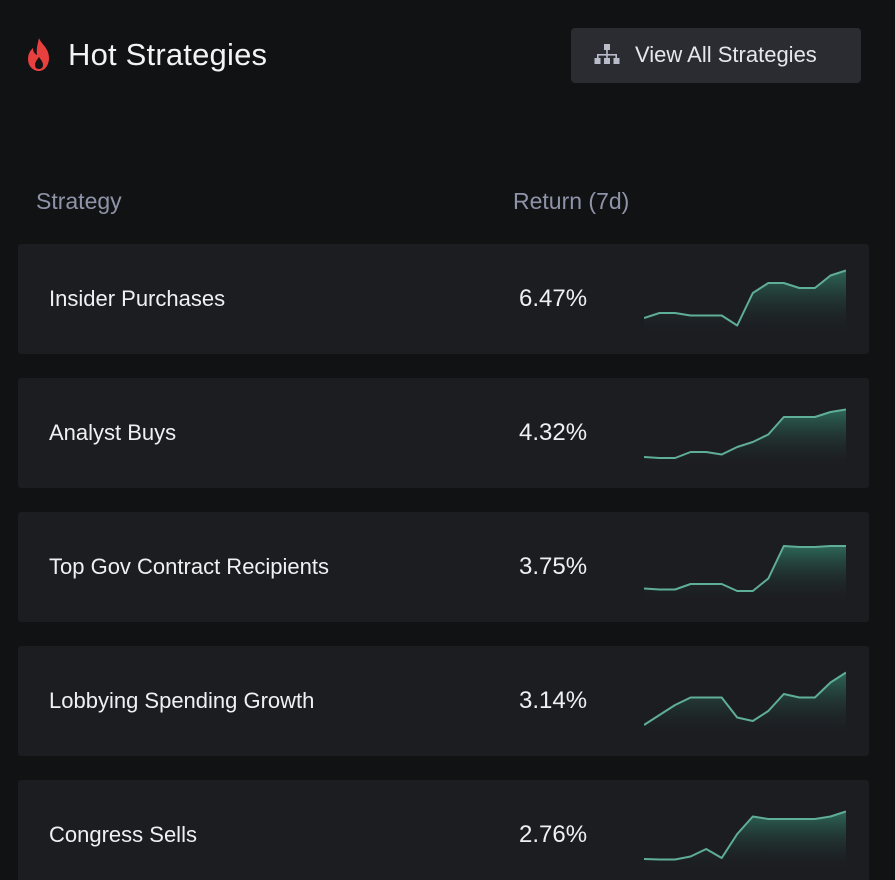  What do you see at coordinates (443, 701) in the screenshot?
I see `strategy-row-lobbying-spending-growth: Lobbying Spending Growth 3.14%` at bounding box center [443, 701].